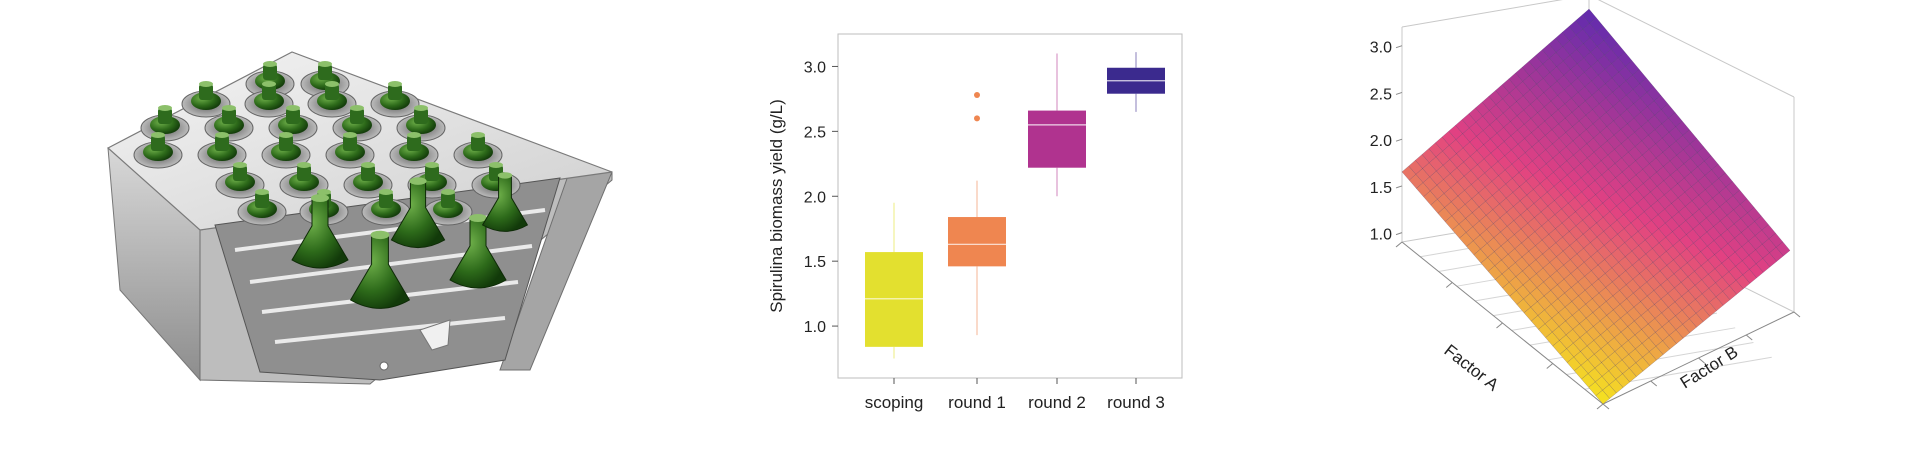 This screenshot has height=459, width=1920. I want to click on y-tick-label: 1.5, so click(815, 262).